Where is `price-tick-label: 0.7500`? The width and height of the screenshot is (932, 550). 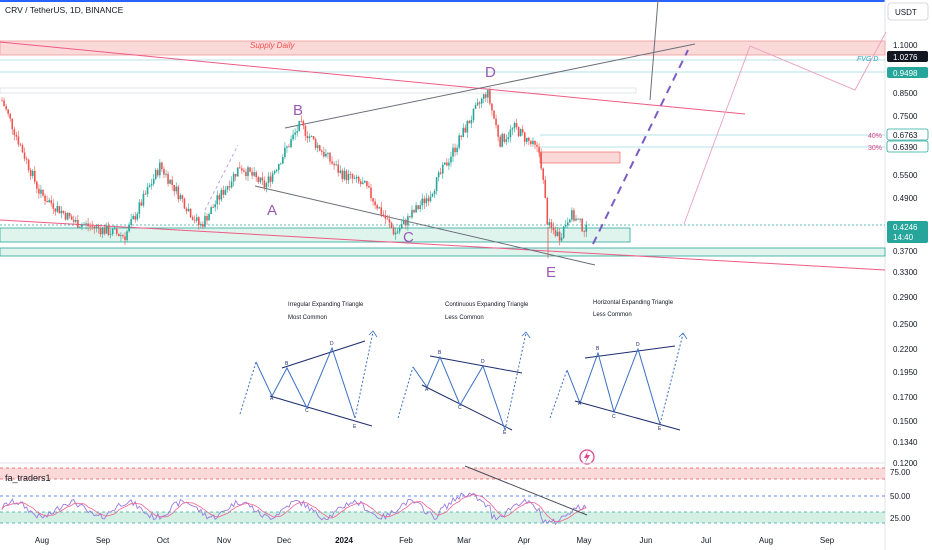 price-tick-label: 0.7500 is located at coordinates (905, 116).